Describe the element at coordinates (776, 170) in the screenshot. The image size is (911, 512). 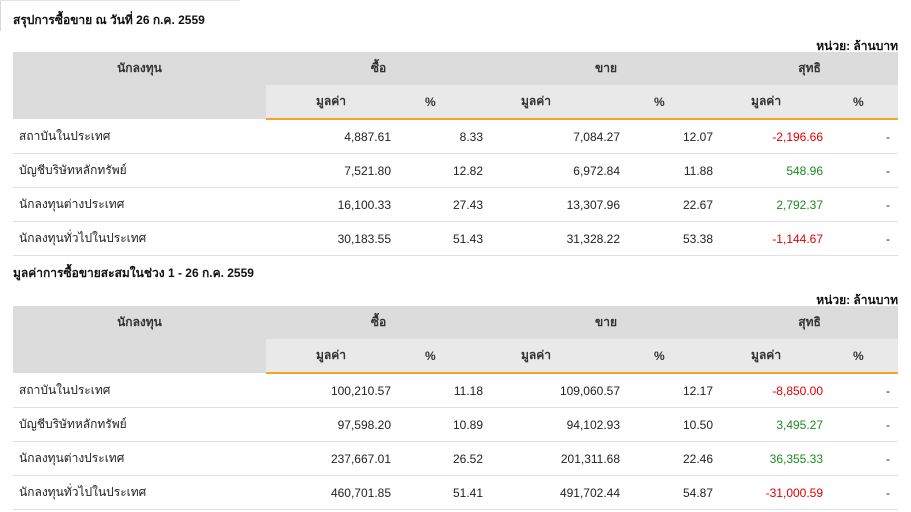
I see `row-net-value: 548.96` at that location.